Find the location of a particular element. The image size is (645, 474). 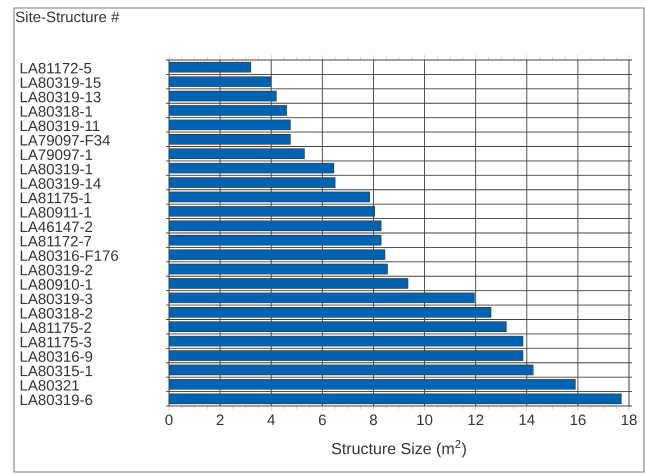

y-tick-label: LA46147-2 is located at coordinates (56, 226).